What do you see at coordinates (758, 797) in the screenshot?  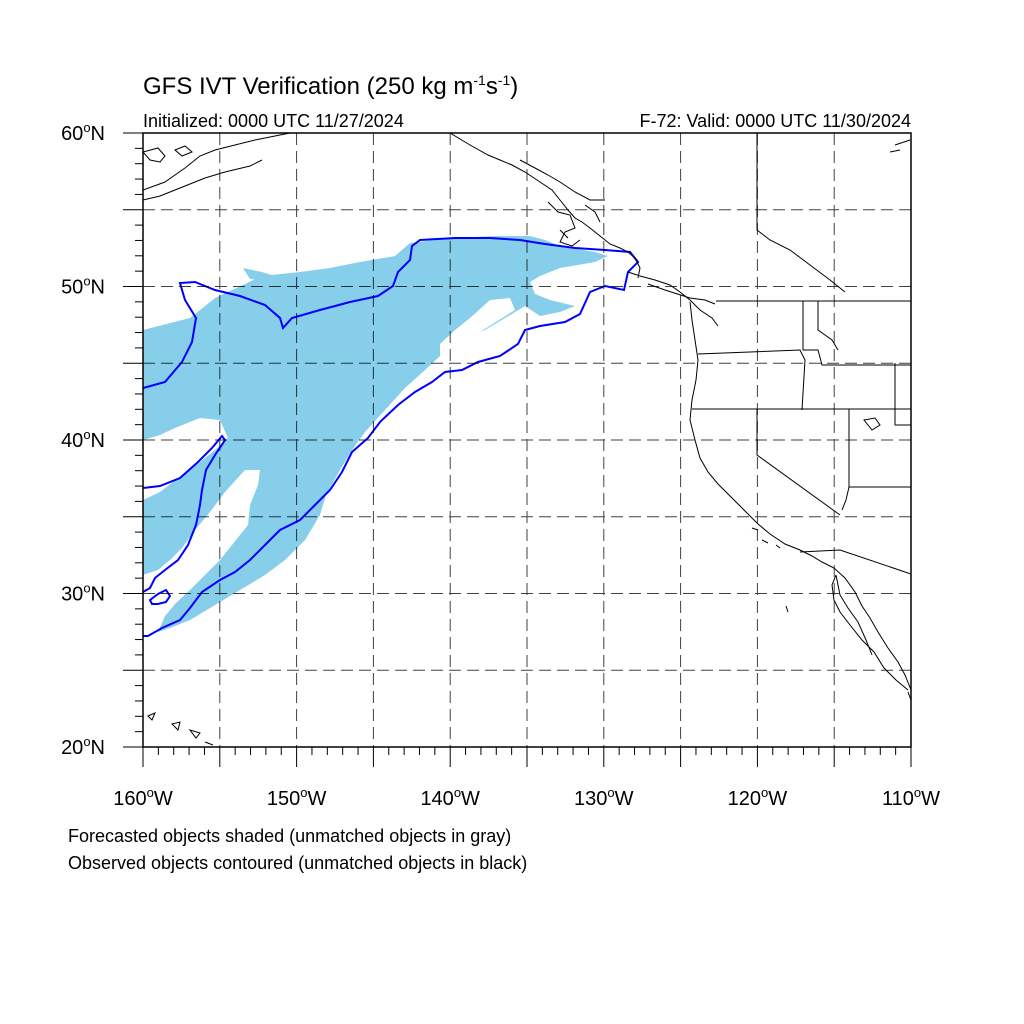 I see `lon-label: 120oW` at bounding box center [758, 797].